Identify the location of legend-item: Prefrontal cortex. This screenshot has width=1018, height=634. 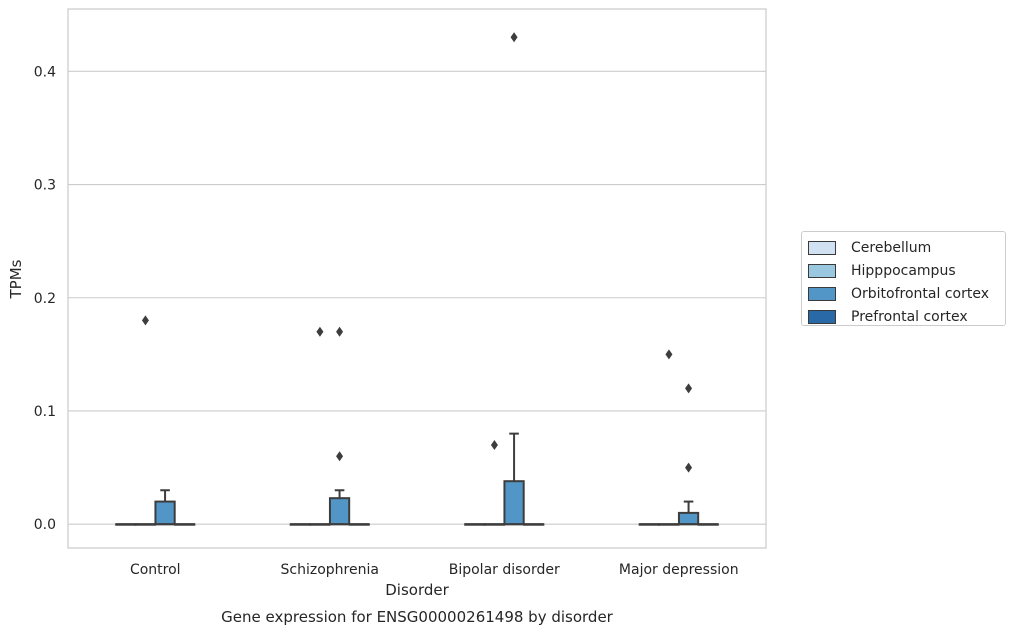
(906, 316).